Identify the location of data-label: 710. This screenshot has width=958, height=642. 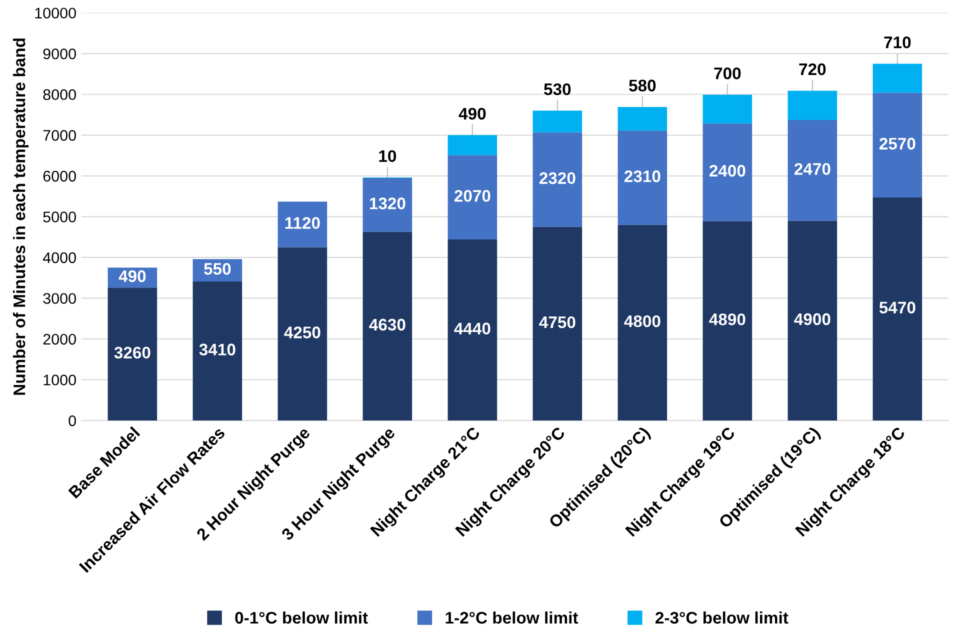
(897, 42).